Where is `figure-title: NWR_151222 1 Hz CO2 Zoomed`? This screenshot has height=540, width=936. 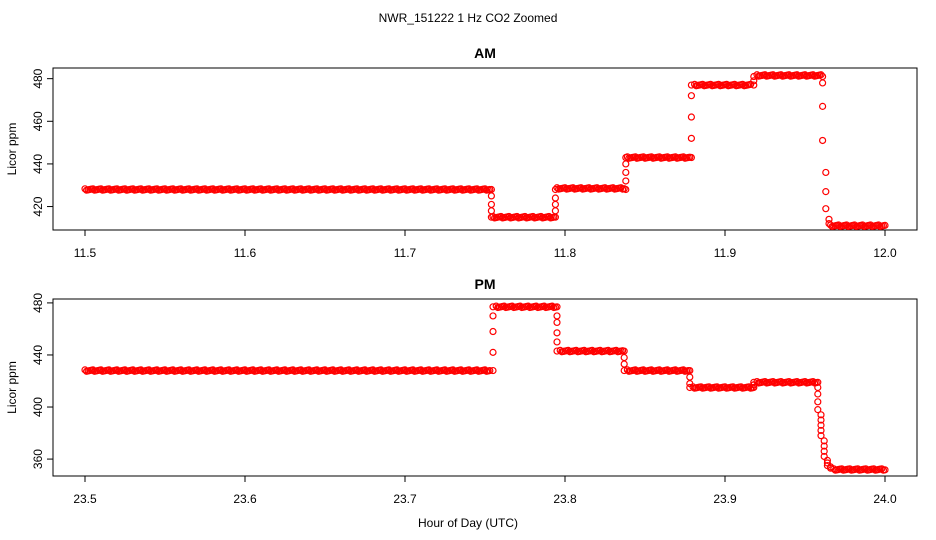
figure-title: NWR_151222 1 Hz CO2 Zoomed is located at coordinates (468, 18).